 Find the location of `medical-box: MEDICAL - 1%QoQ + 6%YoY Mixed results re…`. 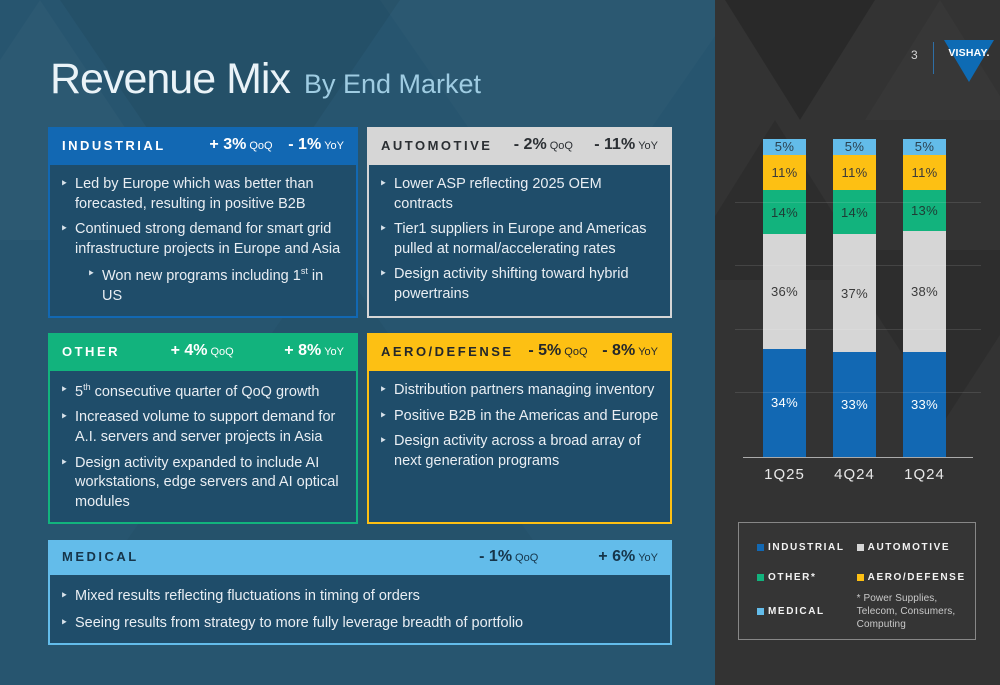

medical-box: MEDICAL - 1%QoQ + 6%YoY Mixed results re… is located at coordinates (360, 592).